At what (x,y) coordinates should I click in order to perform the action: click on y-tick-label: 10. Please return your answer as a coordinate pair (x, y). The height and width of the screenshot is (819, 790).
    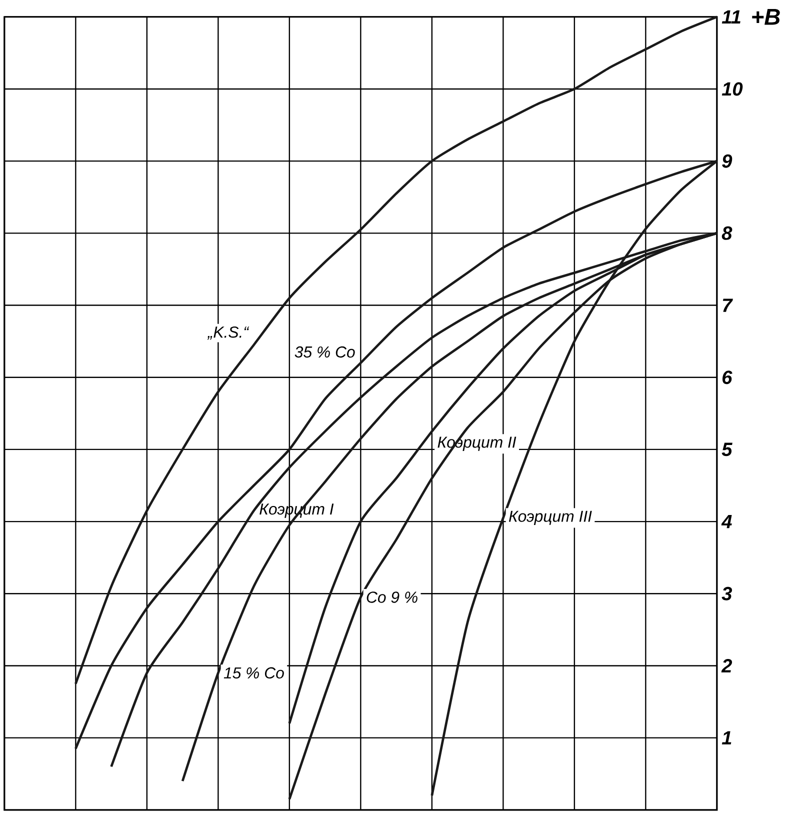
    Looking at the image, I should click on (732, 89).